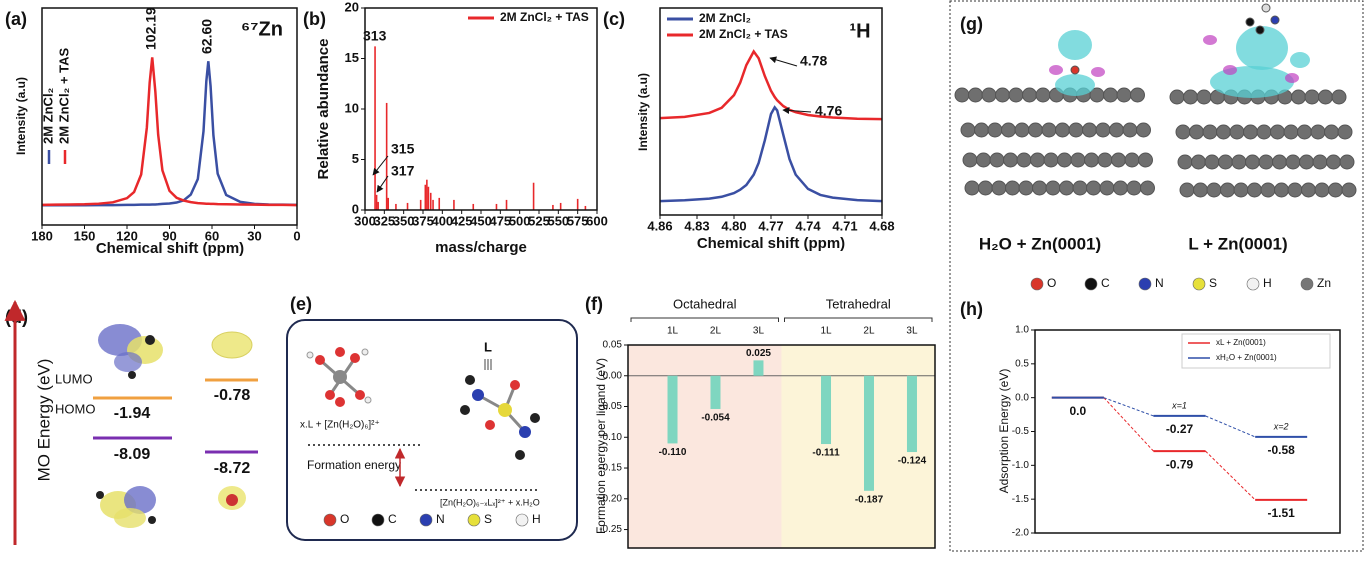  I want to click on chart-title: ⁶⁷Zn, so click(262, 29).